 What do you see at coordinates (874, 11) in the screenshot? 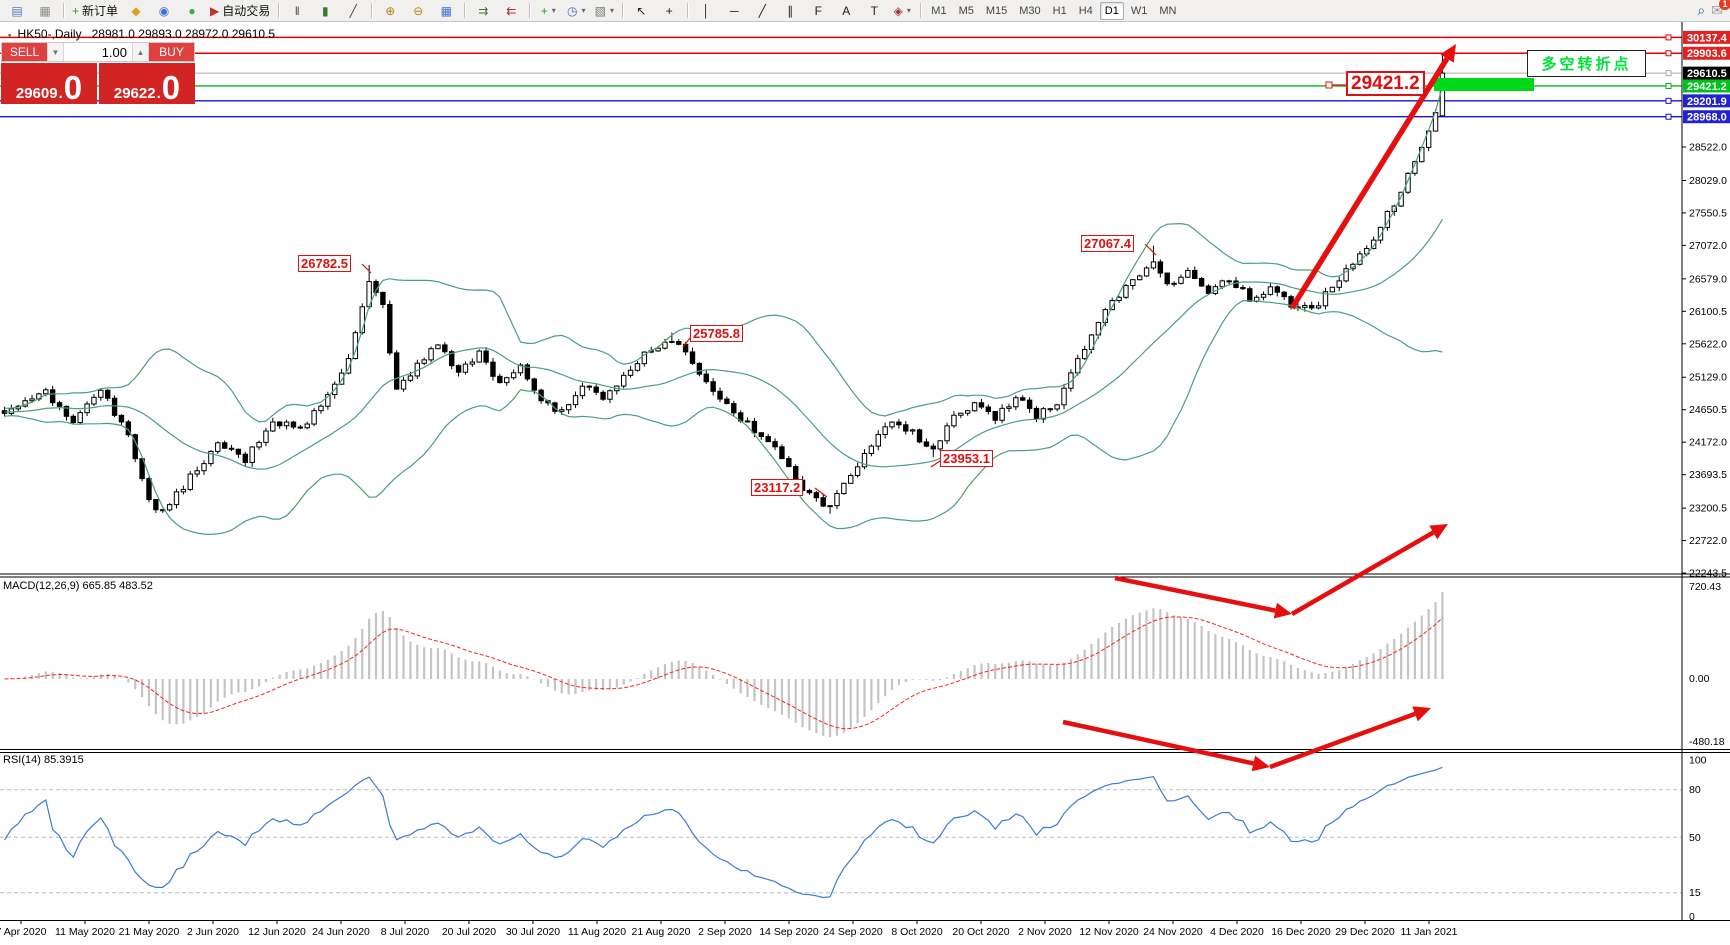
I see `label-icon: T` at bounding box center [874, 11].